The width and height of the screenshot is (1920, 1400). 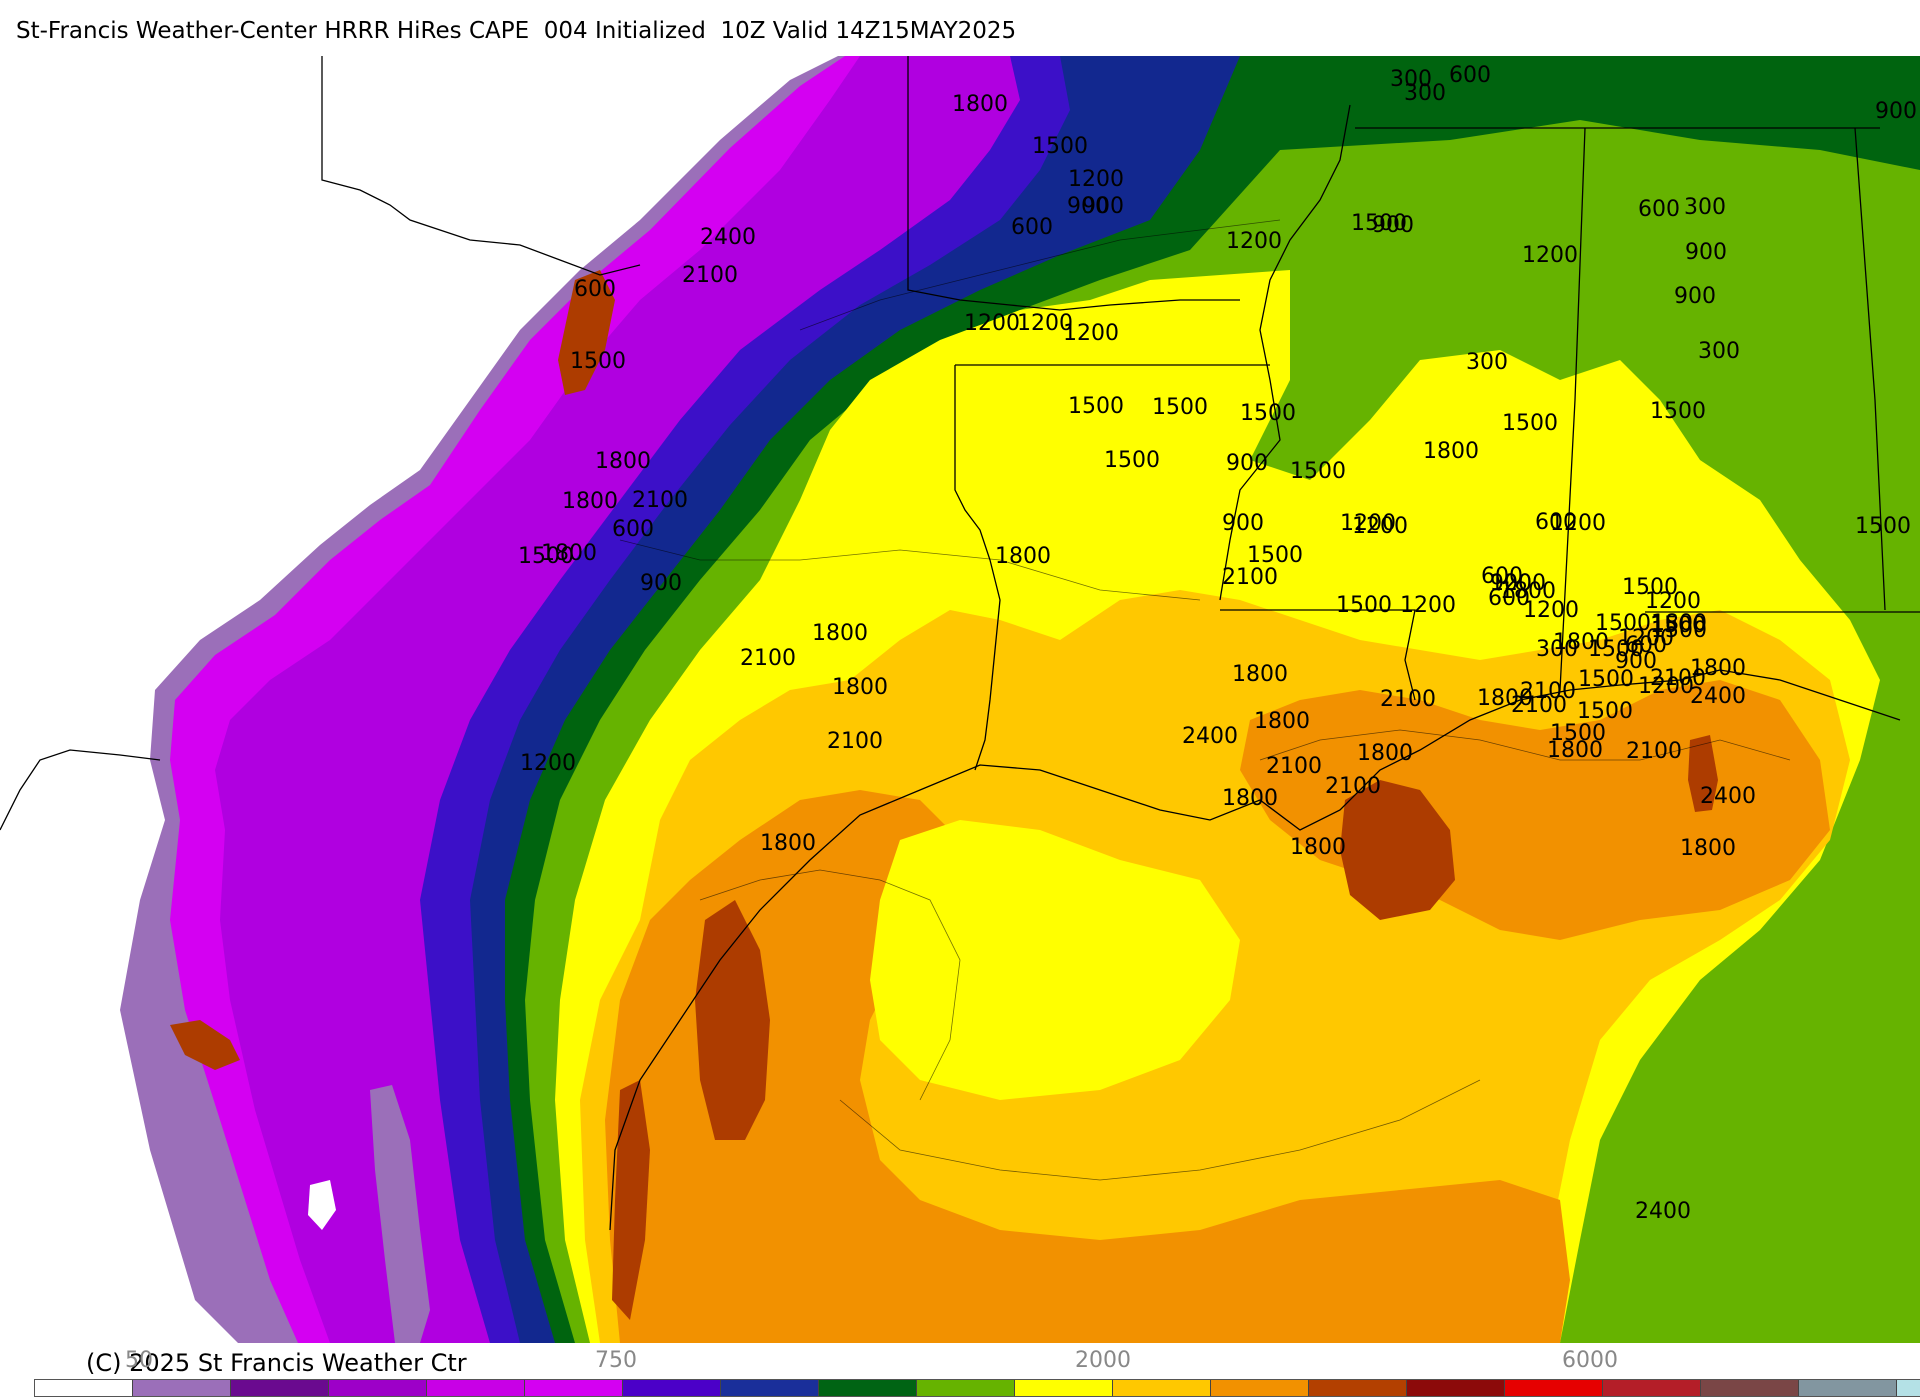 I want to click on border-texas-east, so click(x=977, y=568).